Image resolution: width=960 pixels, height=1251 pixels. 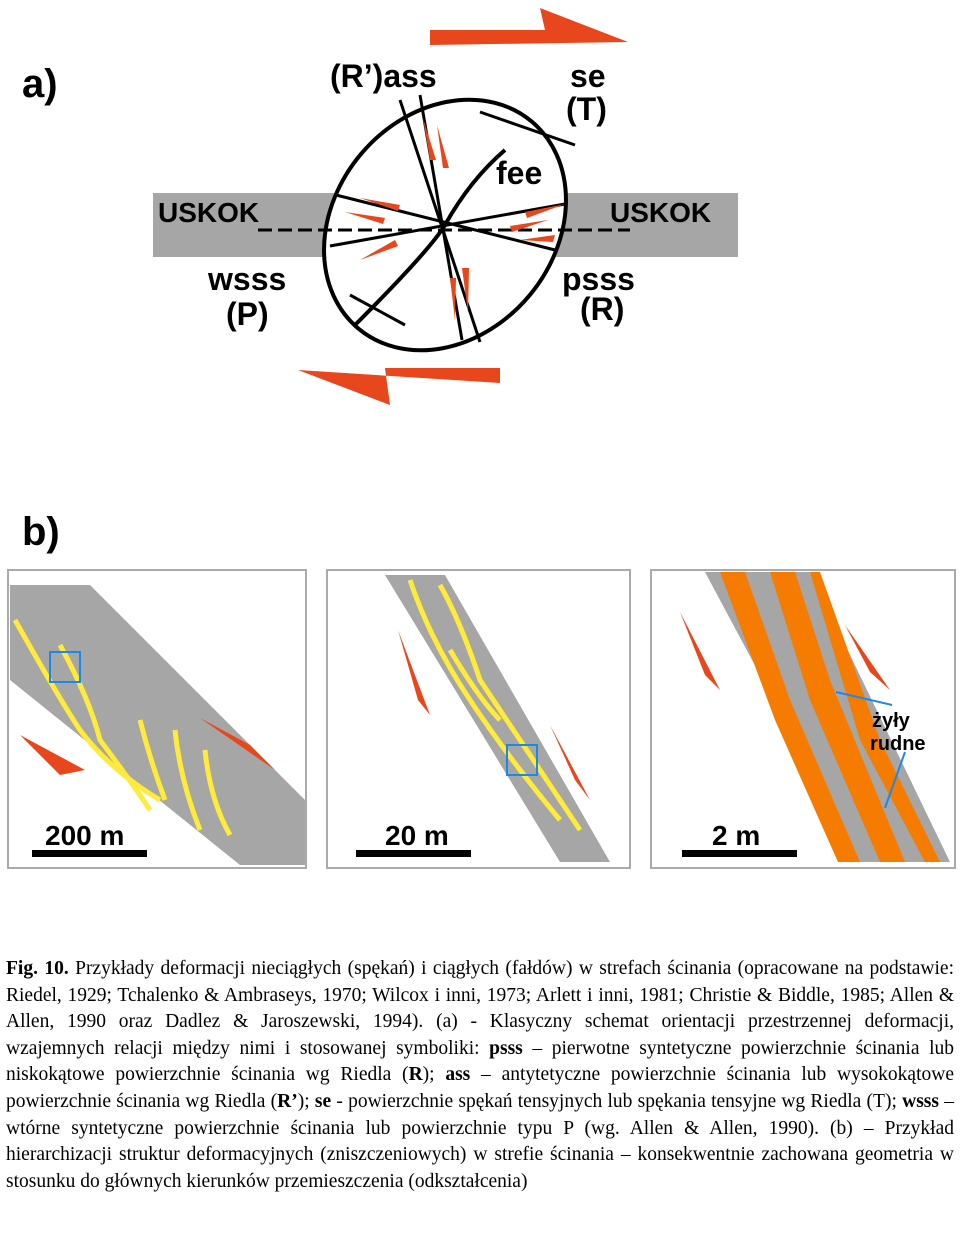 What do you see at coordinates (588, 76) in the screenshot?
I see `se-label: se` at bounding box center [588, 76].